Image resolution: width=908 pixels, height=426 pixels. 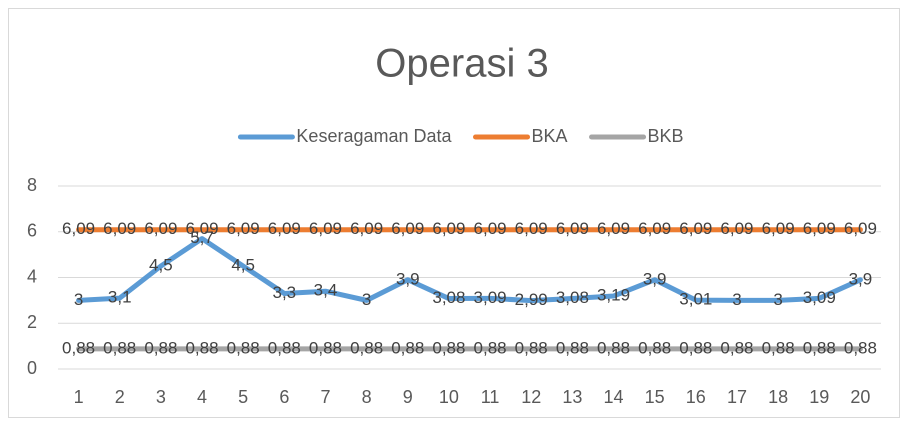 What do you see at coordinates (696, 397) in the screenshot?
I see `x-tick-label: 16` at bounding box center [696, 397].